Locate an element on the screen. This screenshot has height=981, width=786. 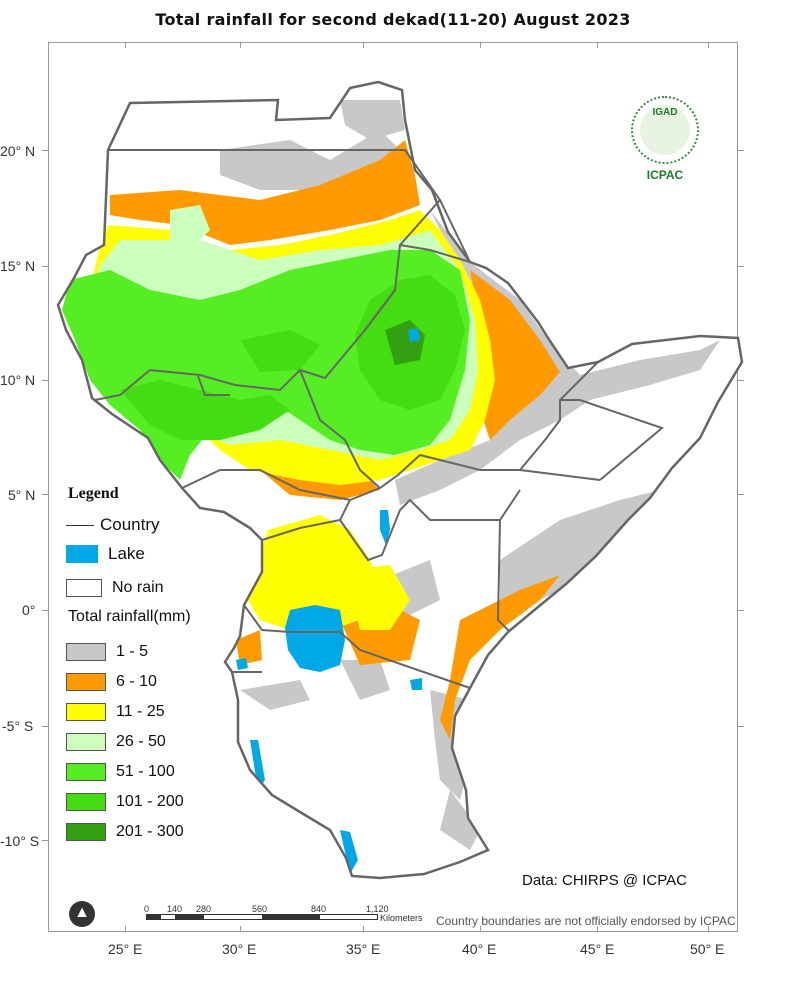
lat-label-20n: 20° N is located at coordinates (18, 151).